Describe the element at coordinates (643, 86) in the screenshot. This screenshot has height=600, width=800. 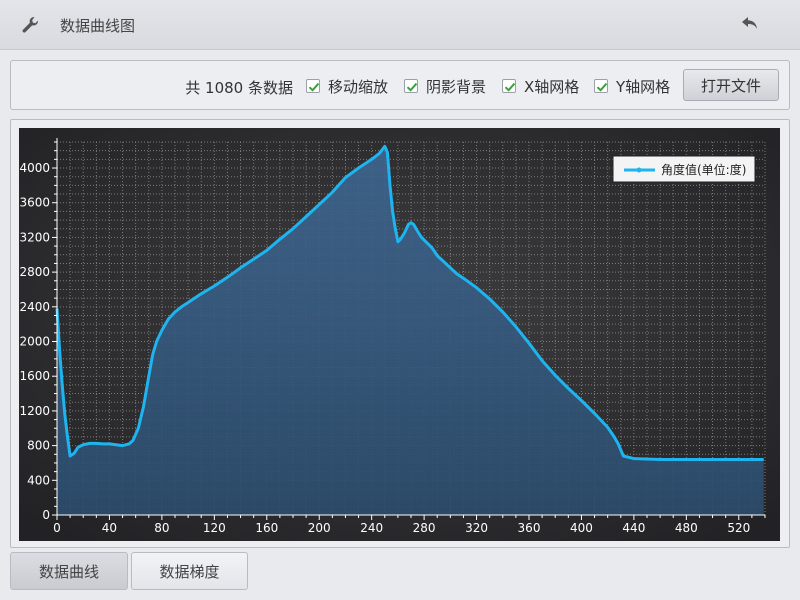
I see `checkbox-label: Y轴网格` at that location.